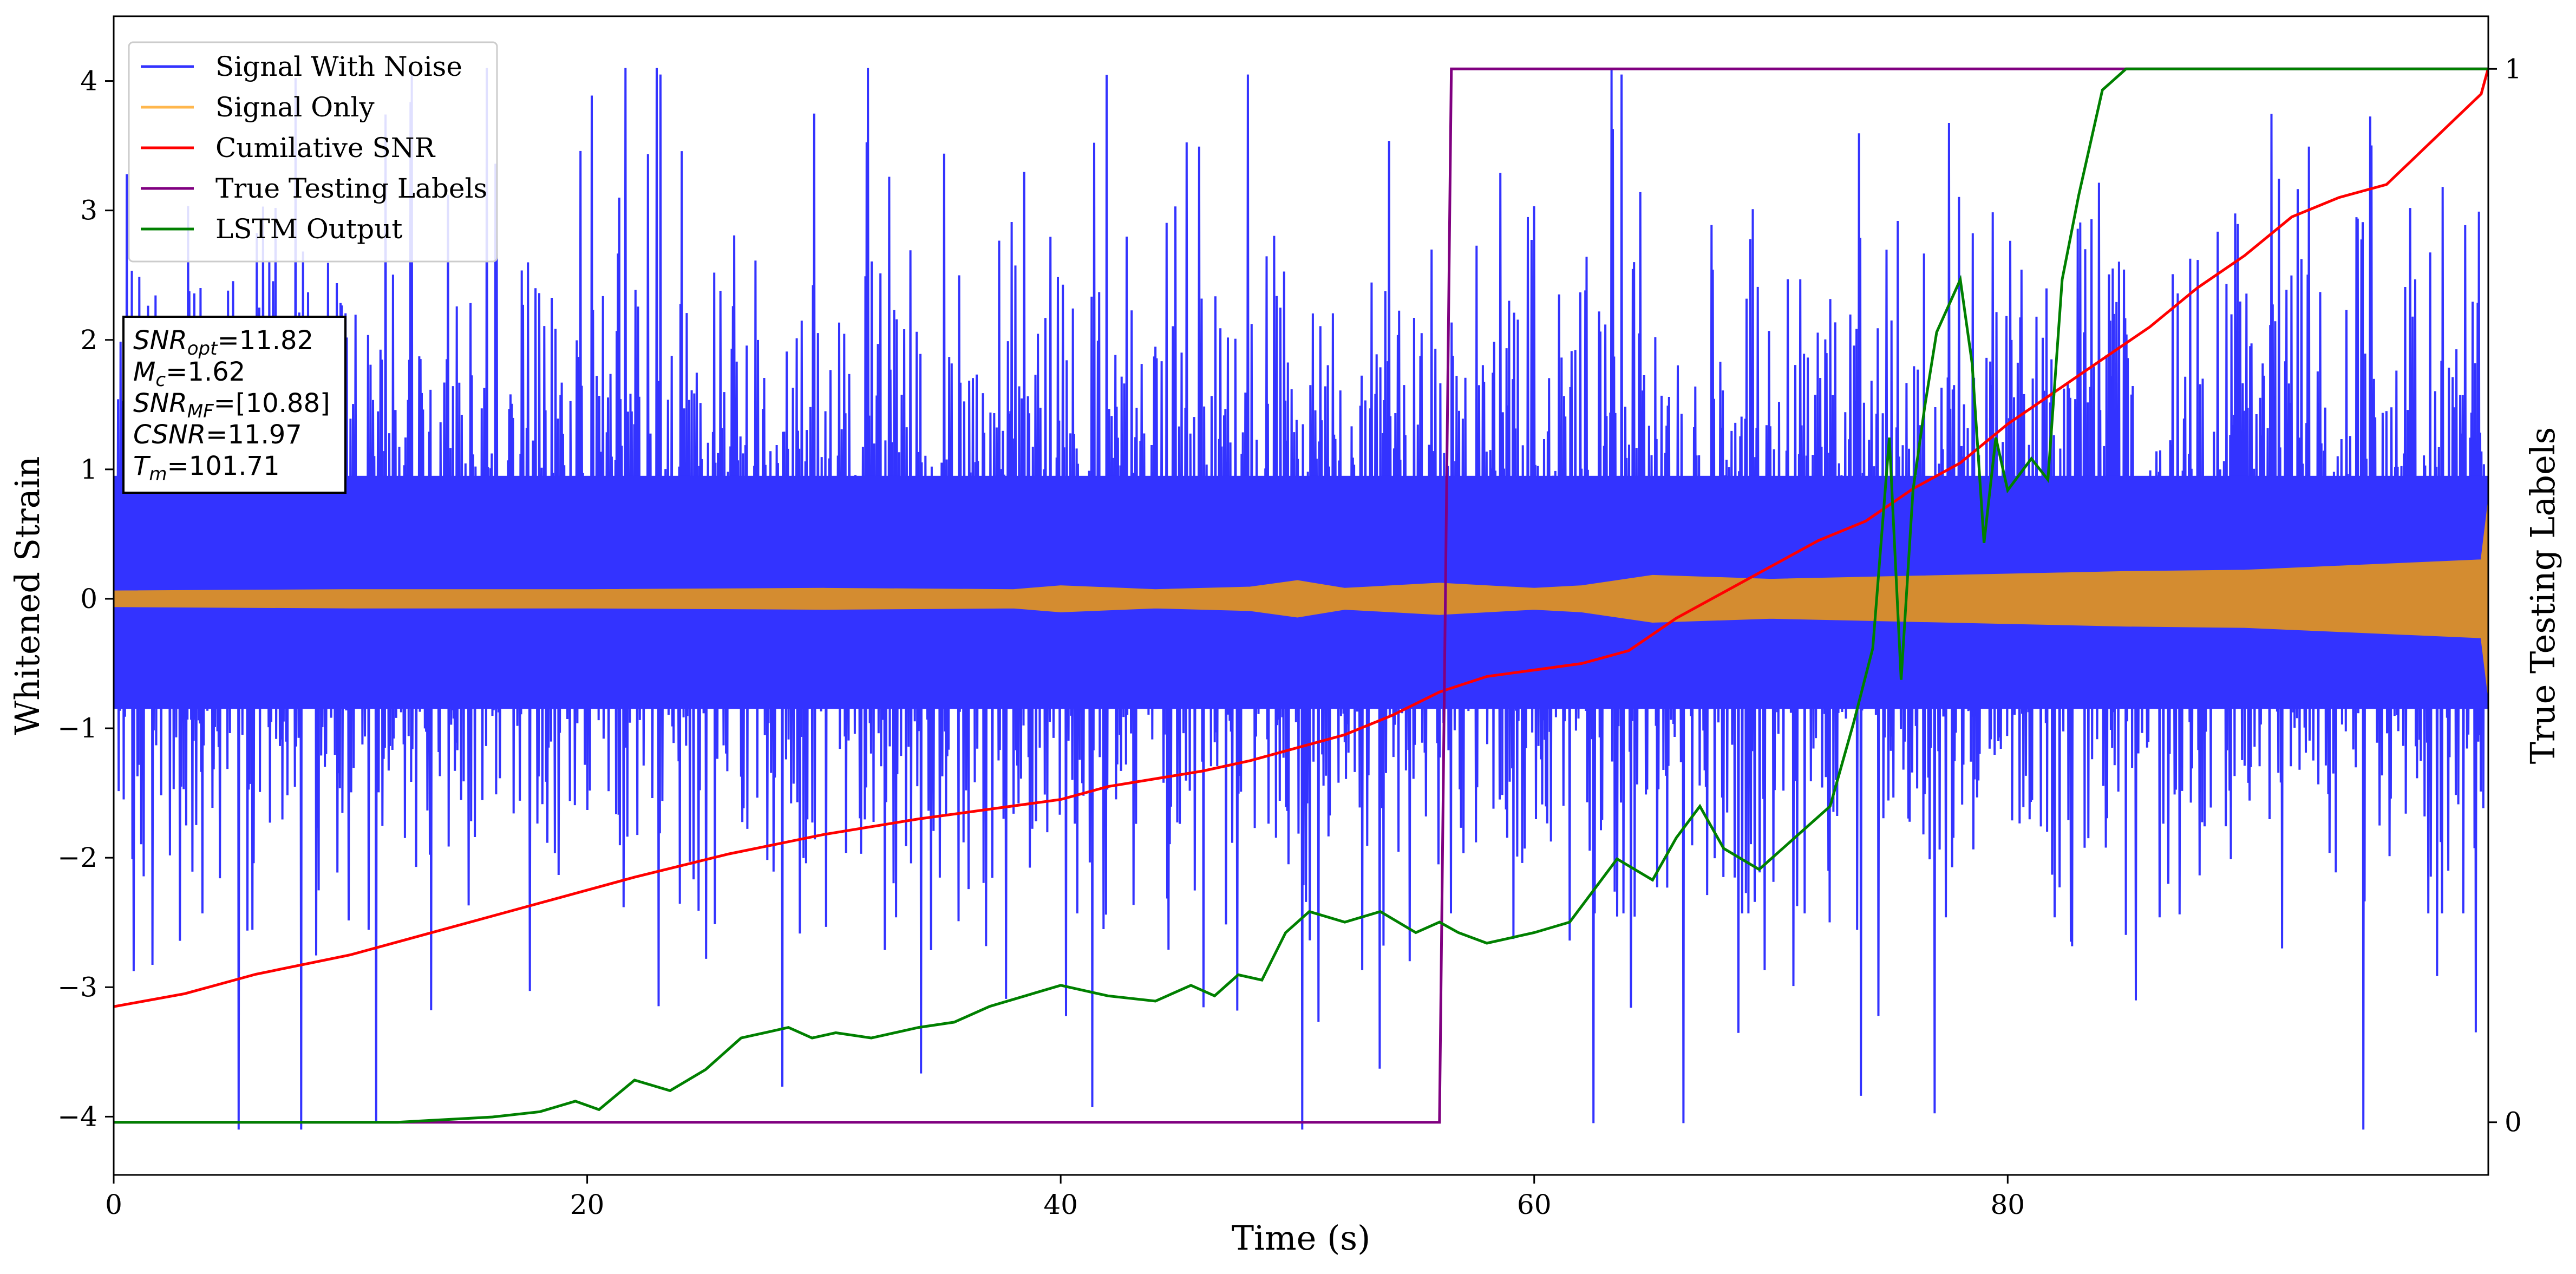  Describe the element at coordinates (113, 1204) in the screenshot. I see `x-tick-label: 0` at that location.